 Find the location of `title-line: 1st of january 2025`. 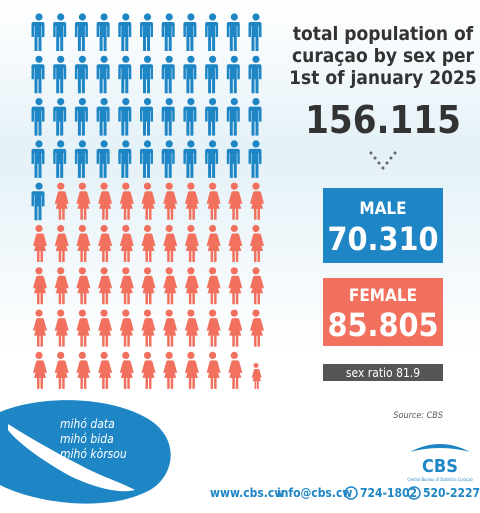

title-line: 1st of january 2025 is located at coordinates (383, 78).